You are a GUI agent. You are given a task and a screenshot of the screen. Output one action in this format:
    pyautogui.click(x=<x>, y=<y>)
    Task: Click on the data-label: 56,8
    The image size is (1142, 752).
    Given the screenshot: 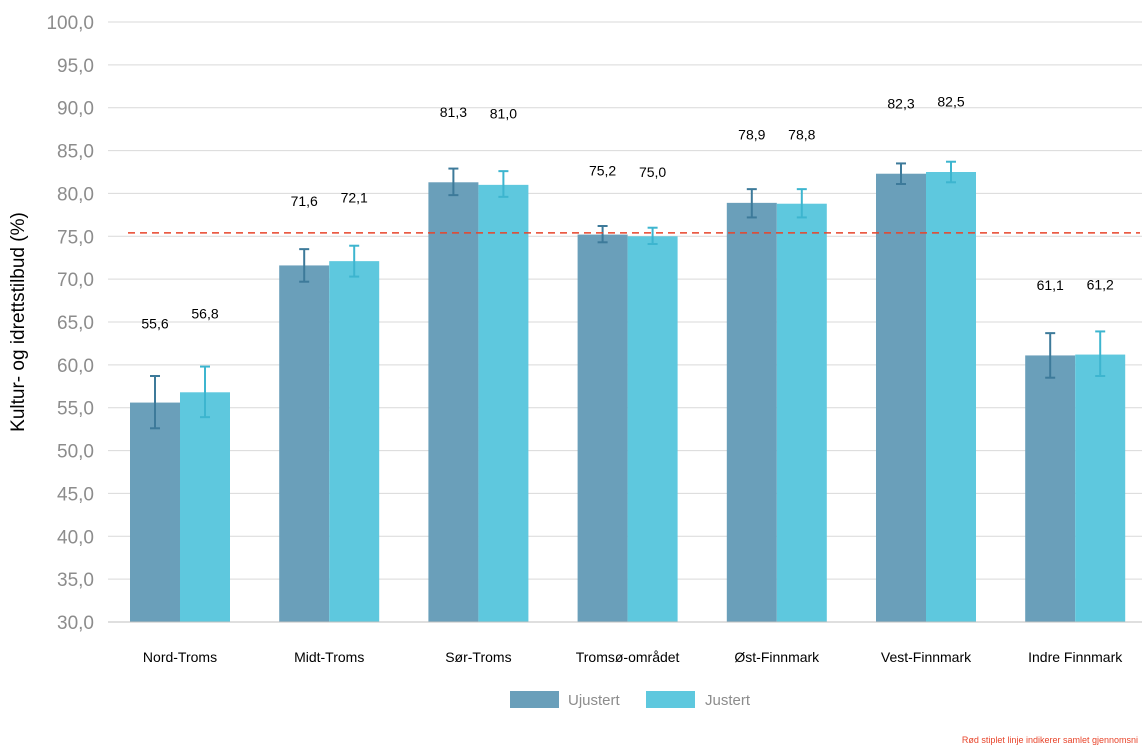 What is the action you would take?
    pyautogui.click(x=204, y=313)
    